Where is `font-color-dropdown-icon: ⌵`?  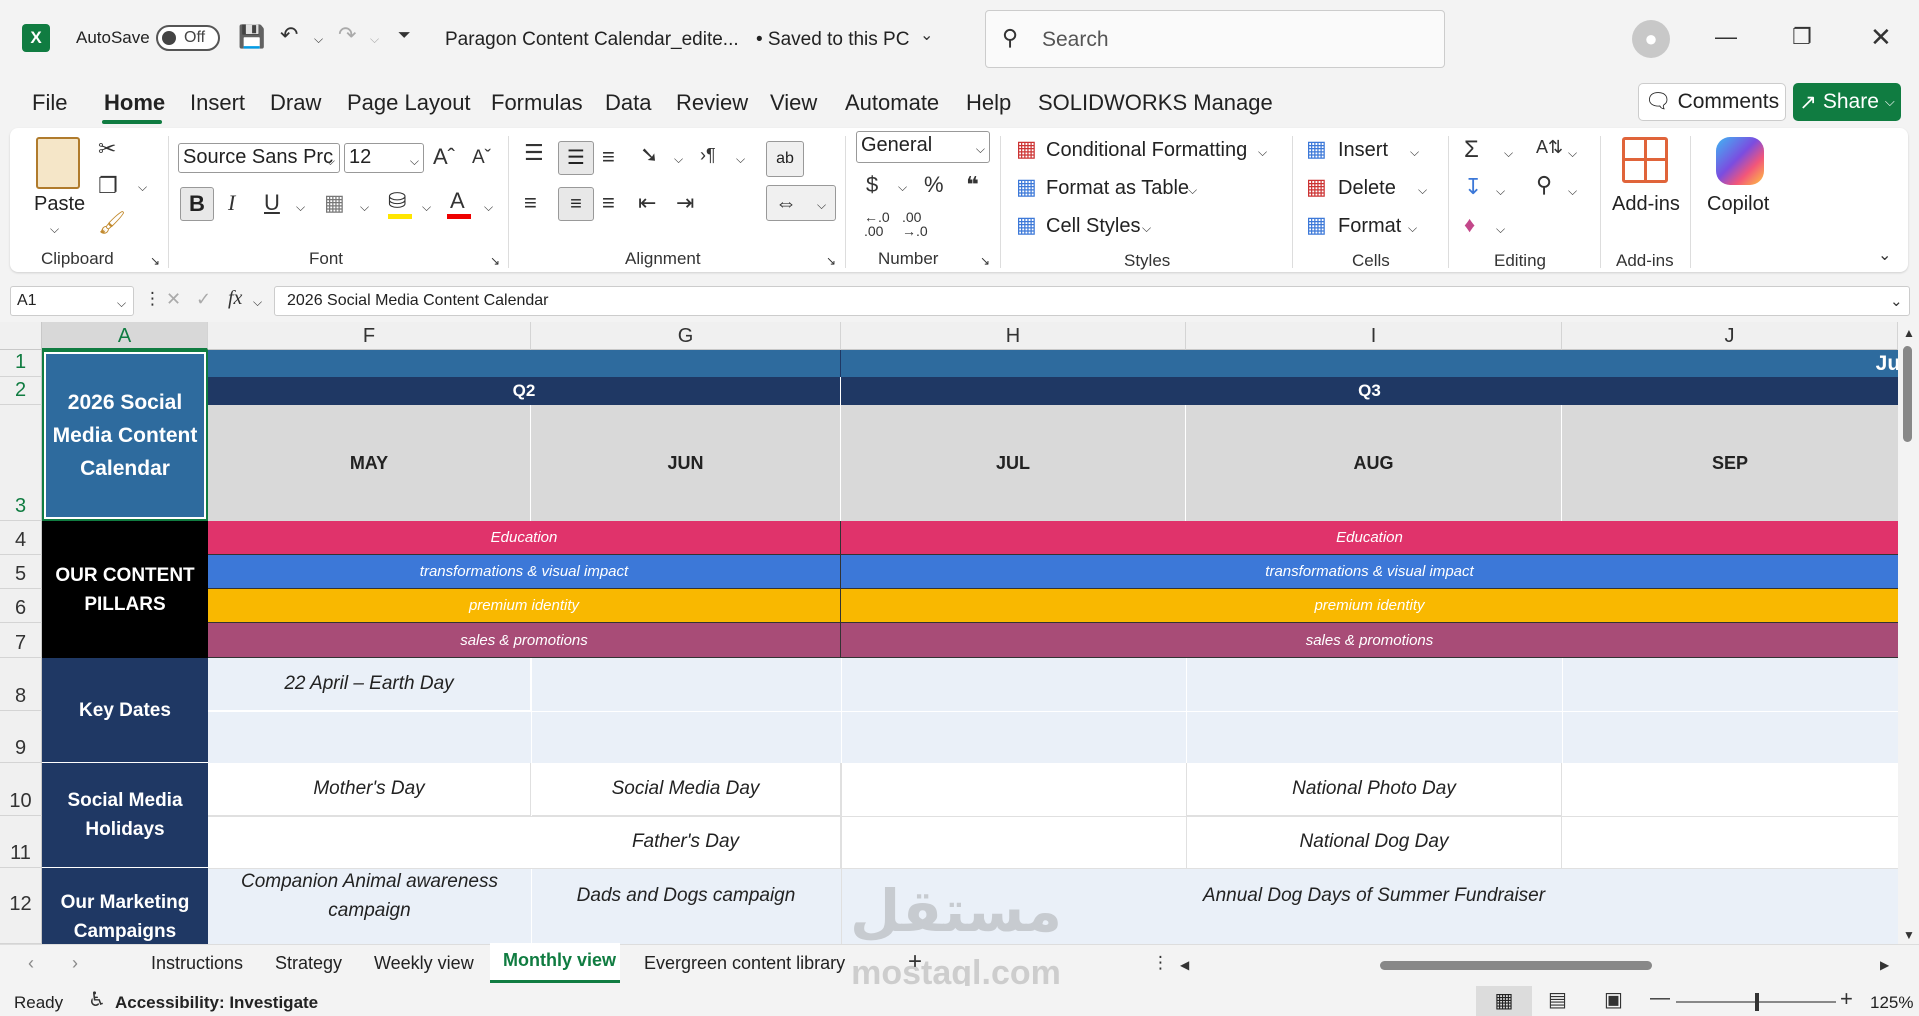 font-color-dropdown-icon: ⌵ is located at coordinates (489, 207).